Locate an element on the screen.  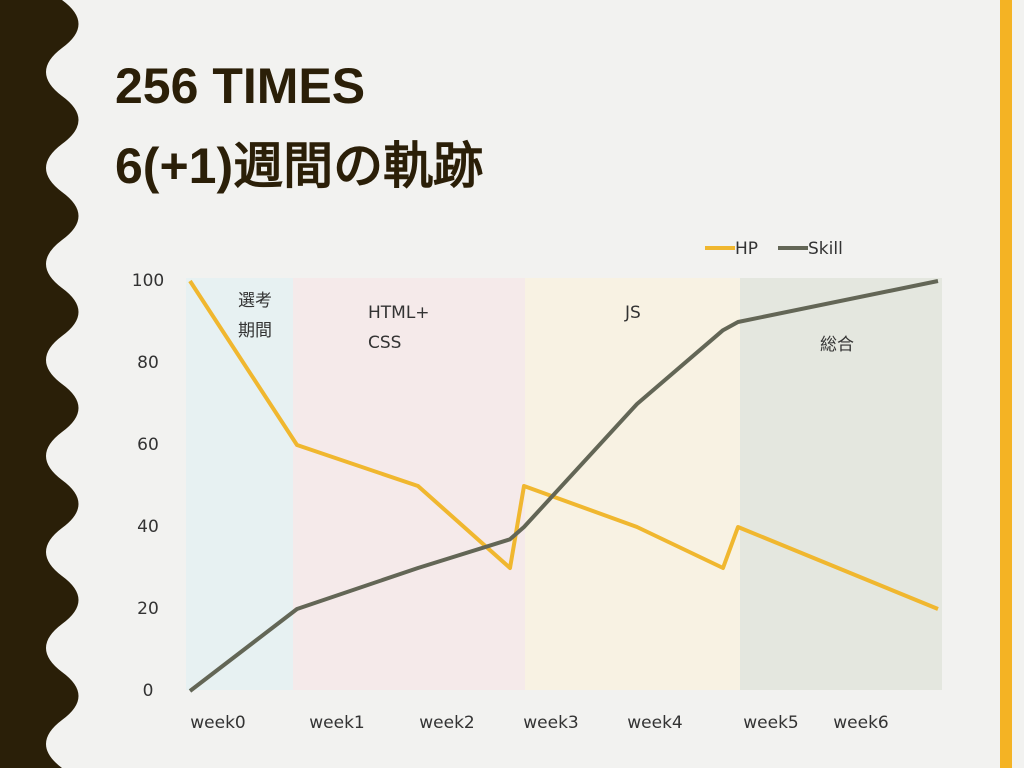
y-tick-label: 0 is located at coordinates (148, 691).